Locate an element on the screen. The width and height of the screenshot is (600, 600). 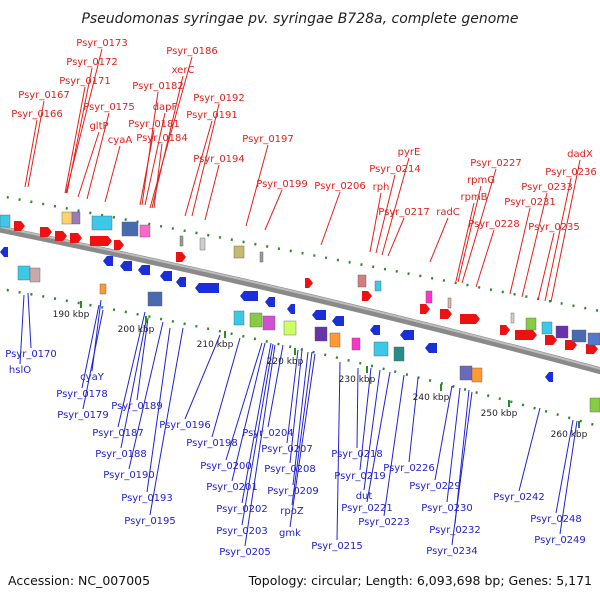
reverse-gene-label: Psyr_0234 is located at coordinates (452, 551).